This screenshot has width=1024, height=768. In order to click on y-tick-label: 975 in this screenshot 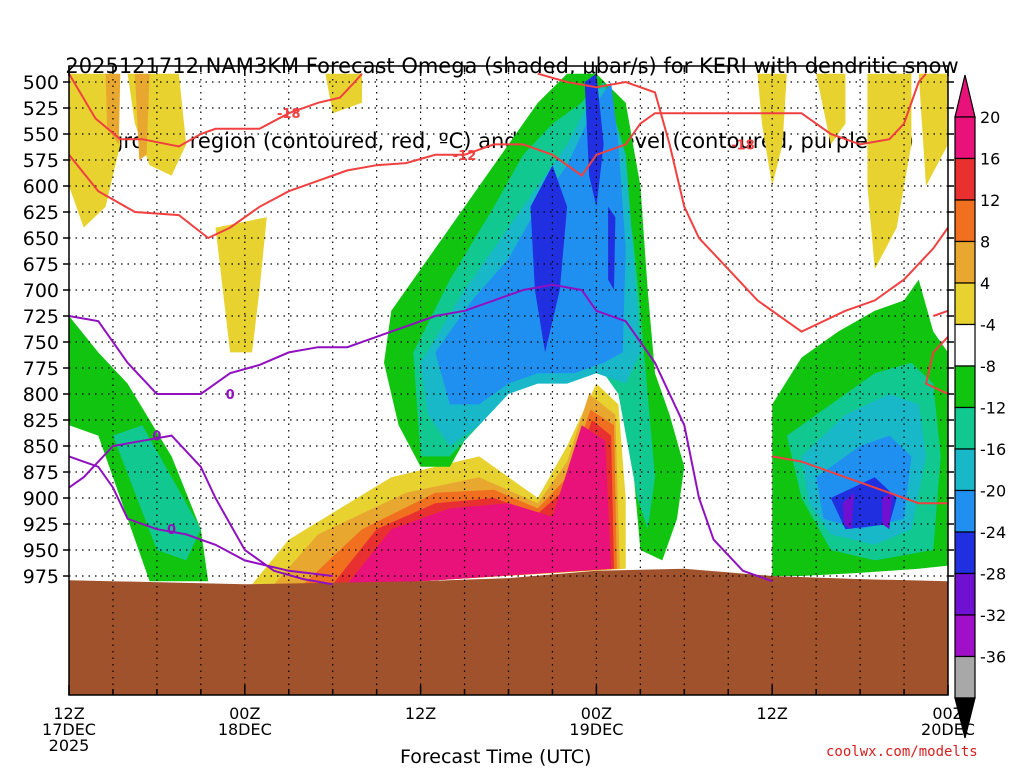, I will do `click(41, 577)`.